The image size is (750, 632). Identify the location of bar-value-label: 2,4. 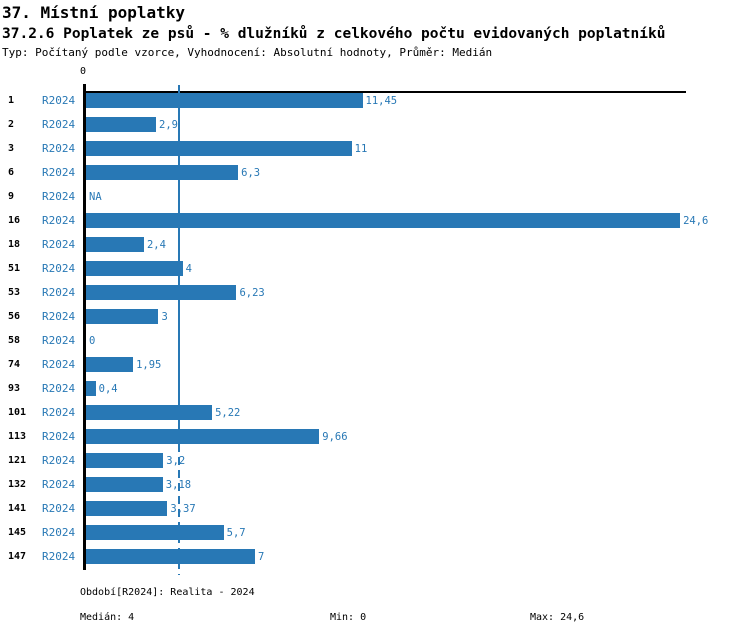
(156, 244).